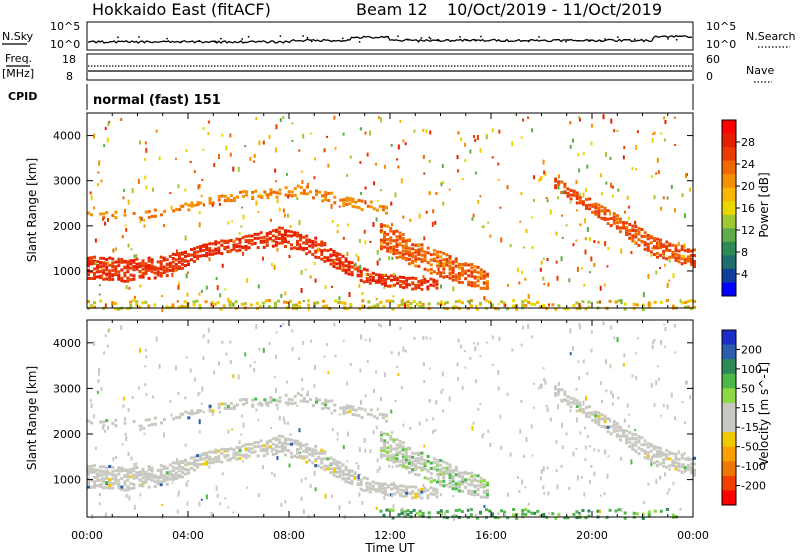 The image size is (800, 554). I want to click on colorbar-swatch, so click(729, 208).